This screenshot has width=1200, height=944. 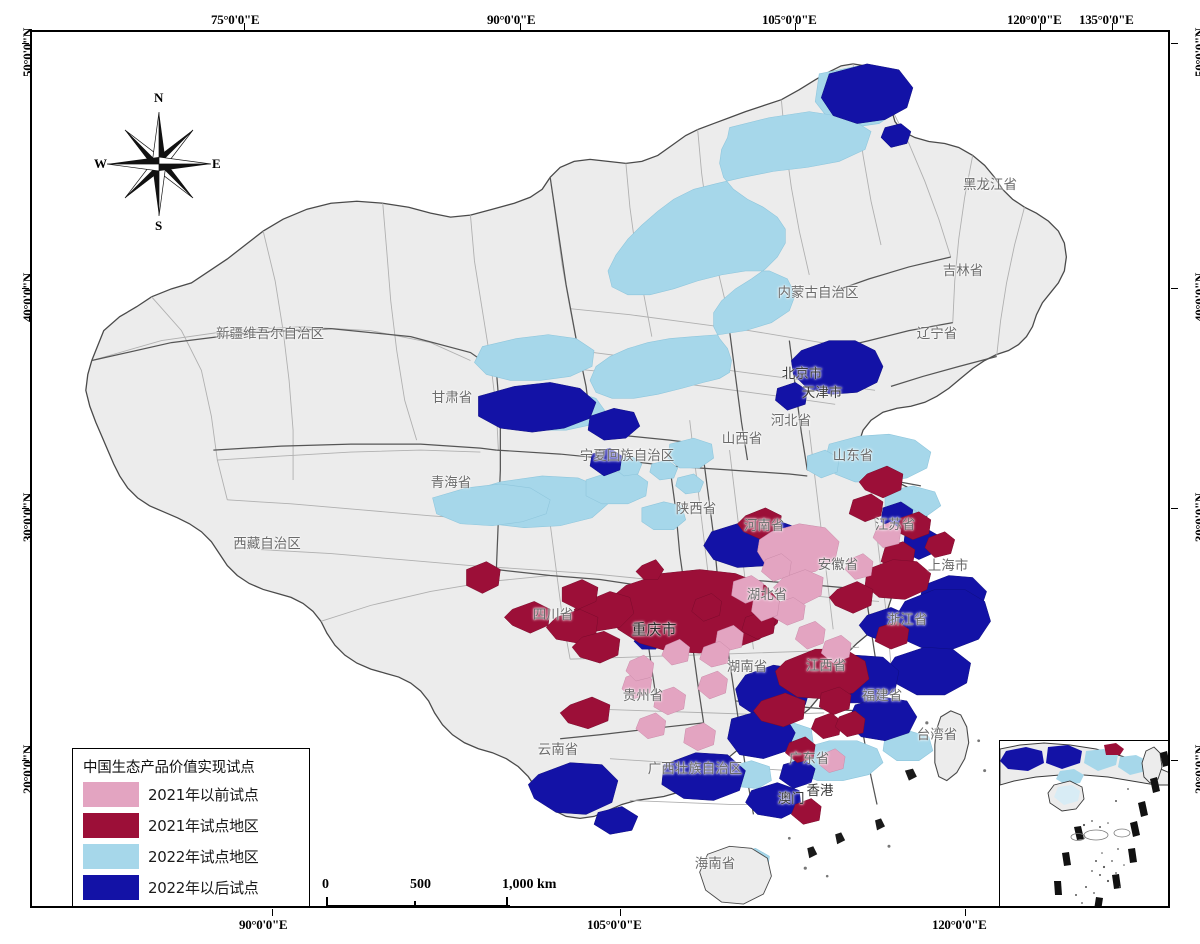 I want to click on taiwan-layer, so click(x=952, y=746).